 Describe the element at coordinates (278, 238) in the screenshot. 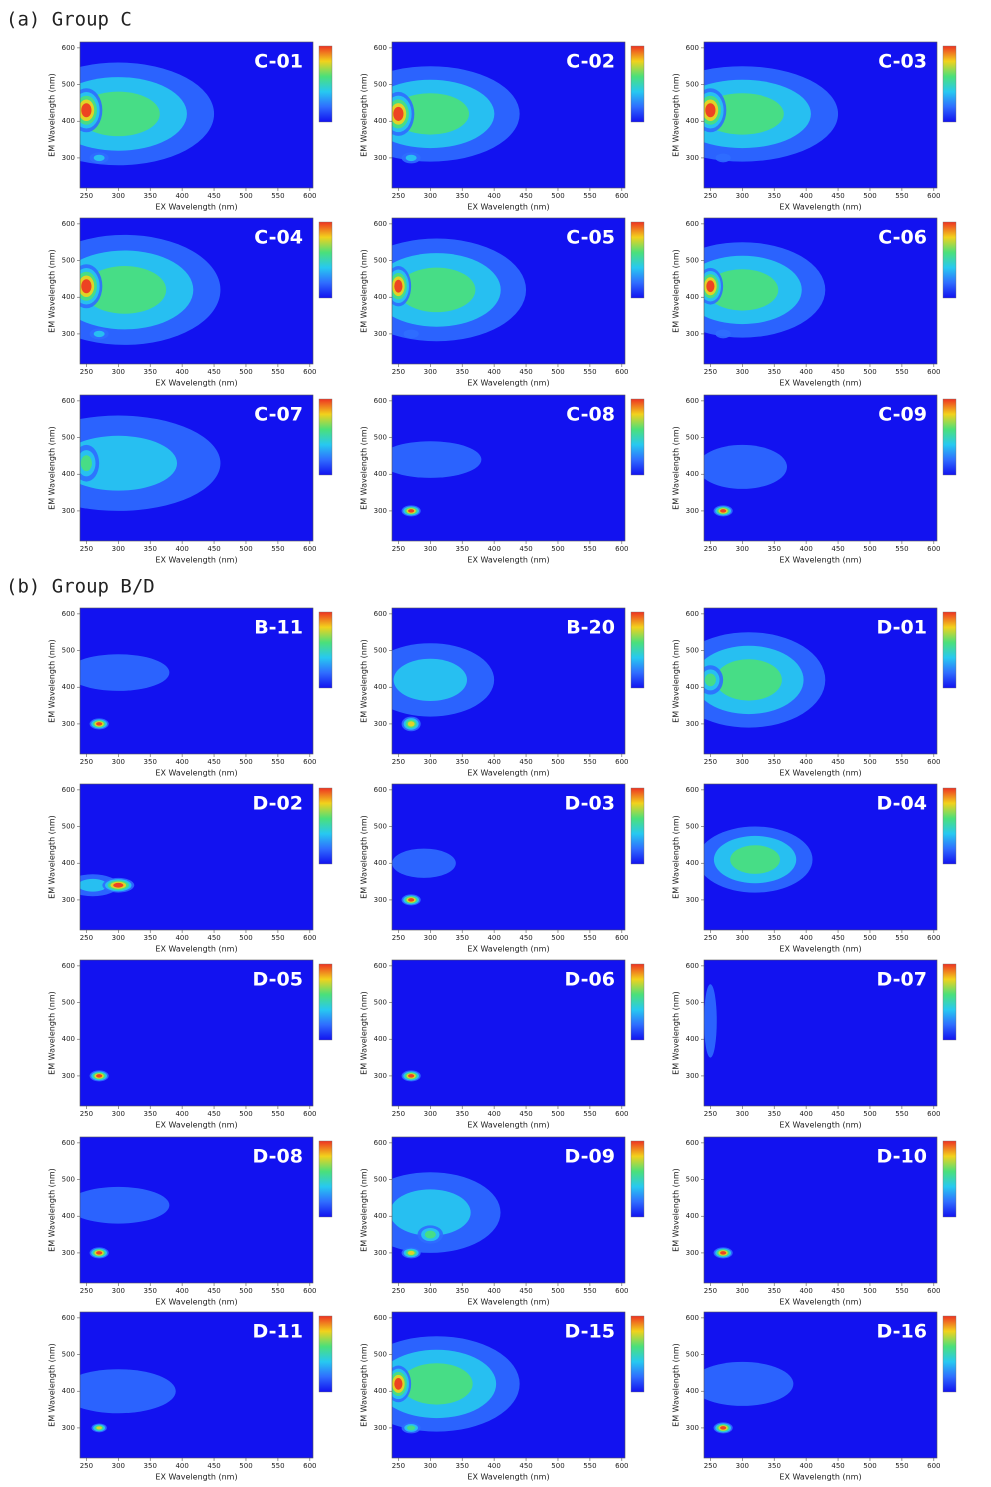

I see `panel-title: C-04` at that location.